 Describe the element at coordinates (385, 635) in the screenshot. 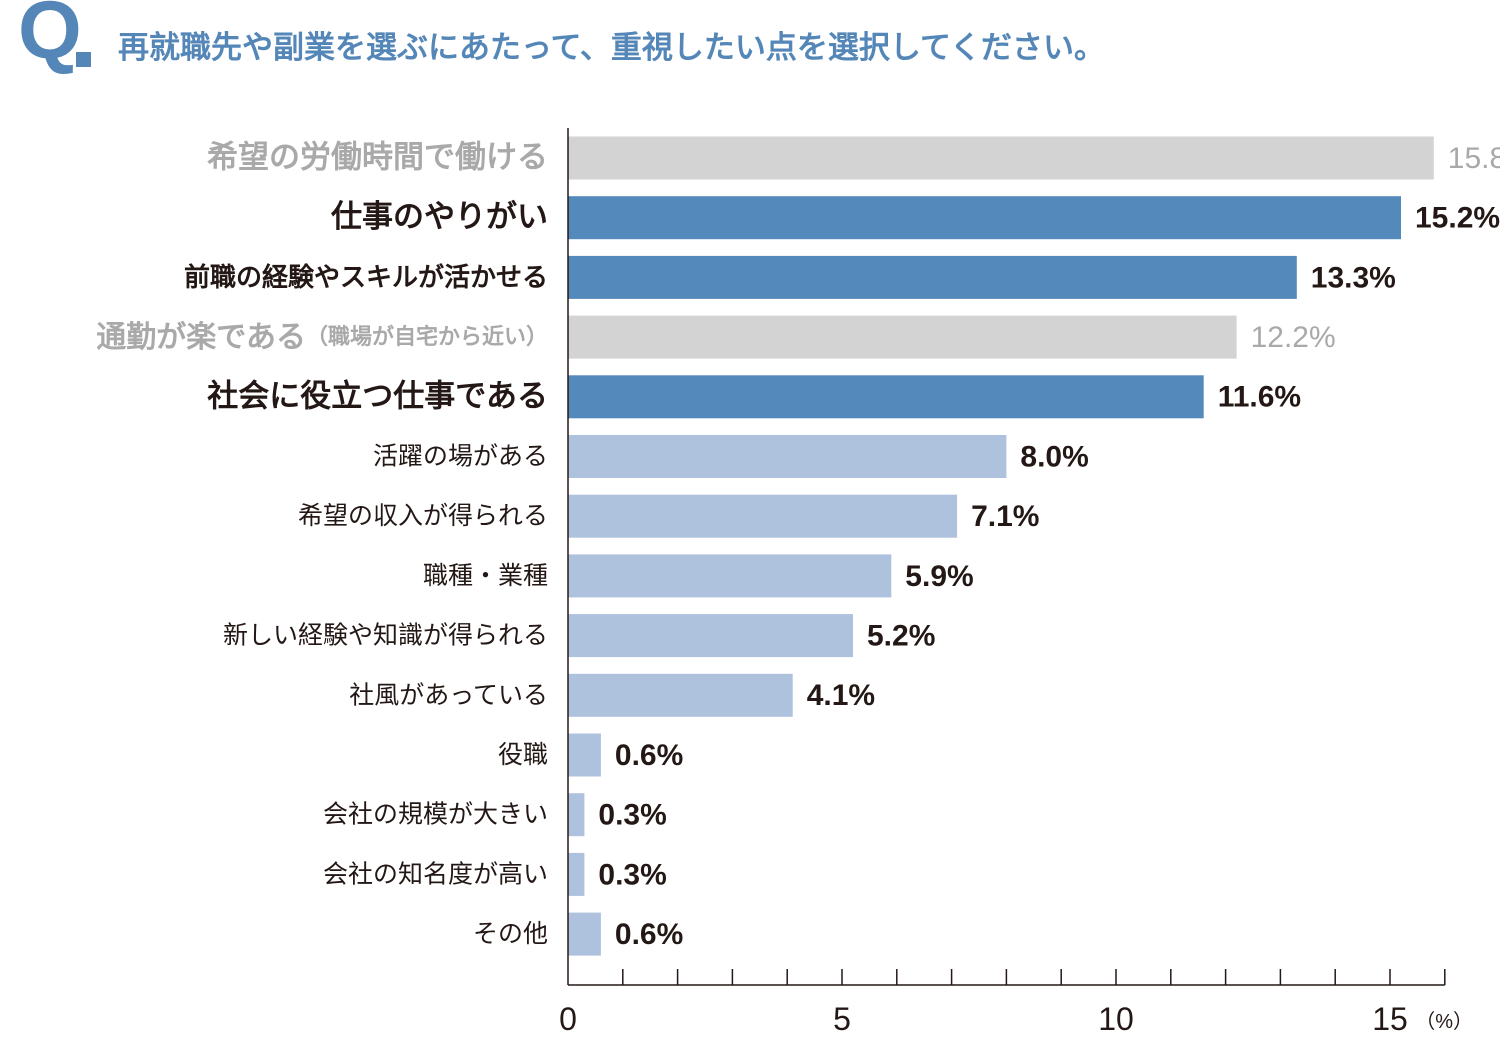

I see `category-label: 新しい経験や知識が得られる` at that location.